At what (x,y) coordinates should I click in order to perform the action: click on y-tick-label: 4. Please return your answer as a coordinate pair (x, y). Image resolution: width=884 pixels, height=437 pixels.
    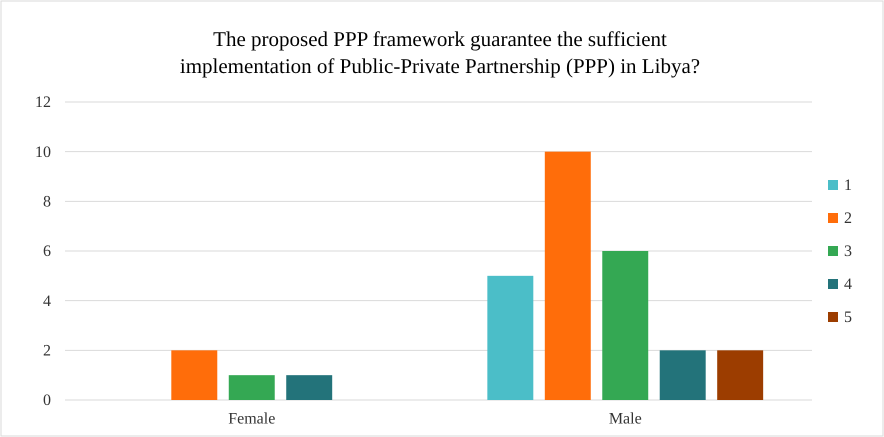
    Looking at the image, I should click on (47, 301).